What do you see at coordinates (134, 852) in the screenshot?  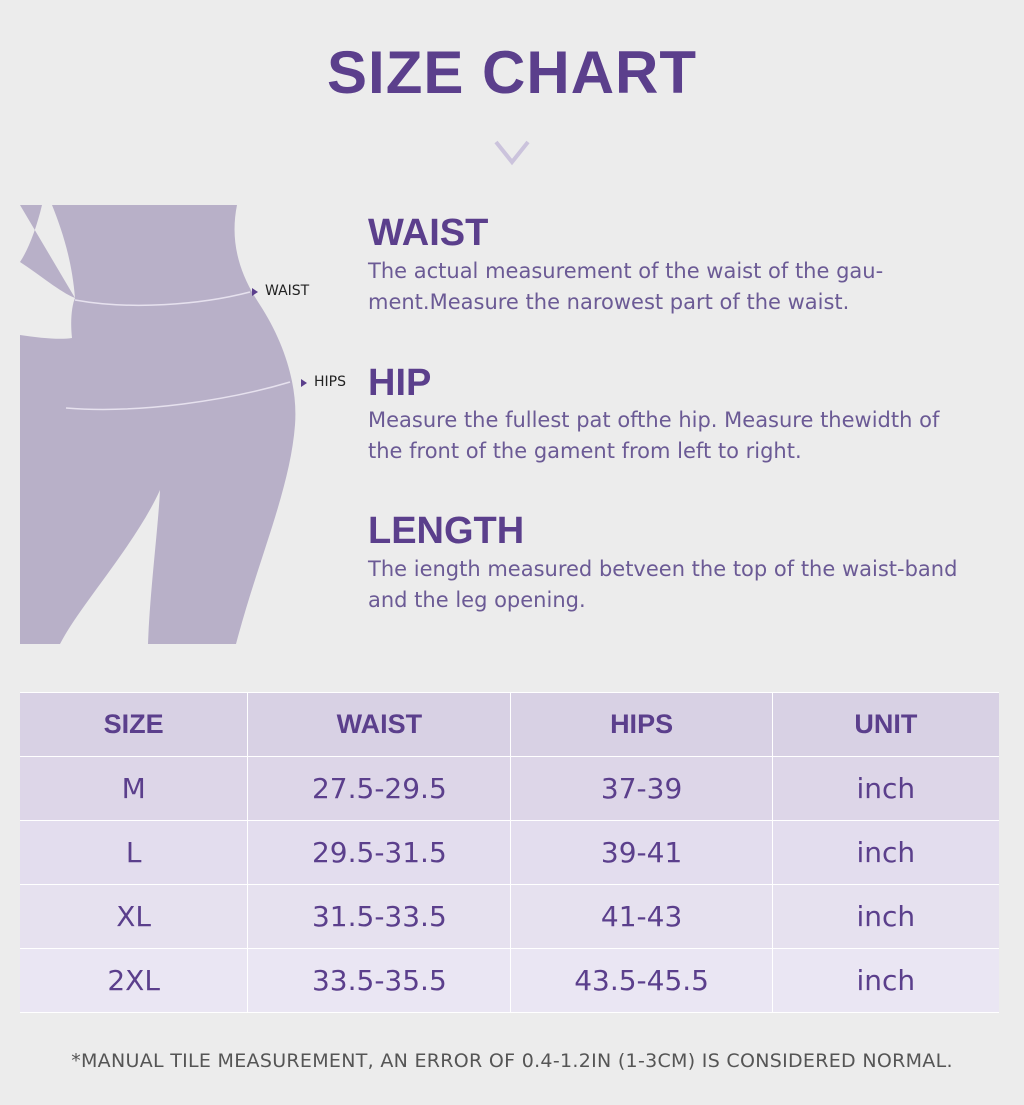 I see `table-cell: L` at bounding box center [134, 852].